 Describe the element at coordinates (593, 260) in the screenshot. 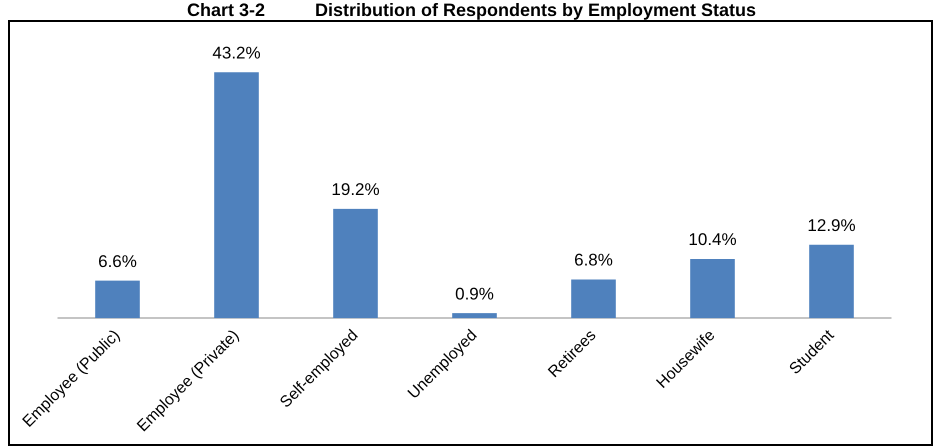

I see `data-label: 6.8%` at that location.